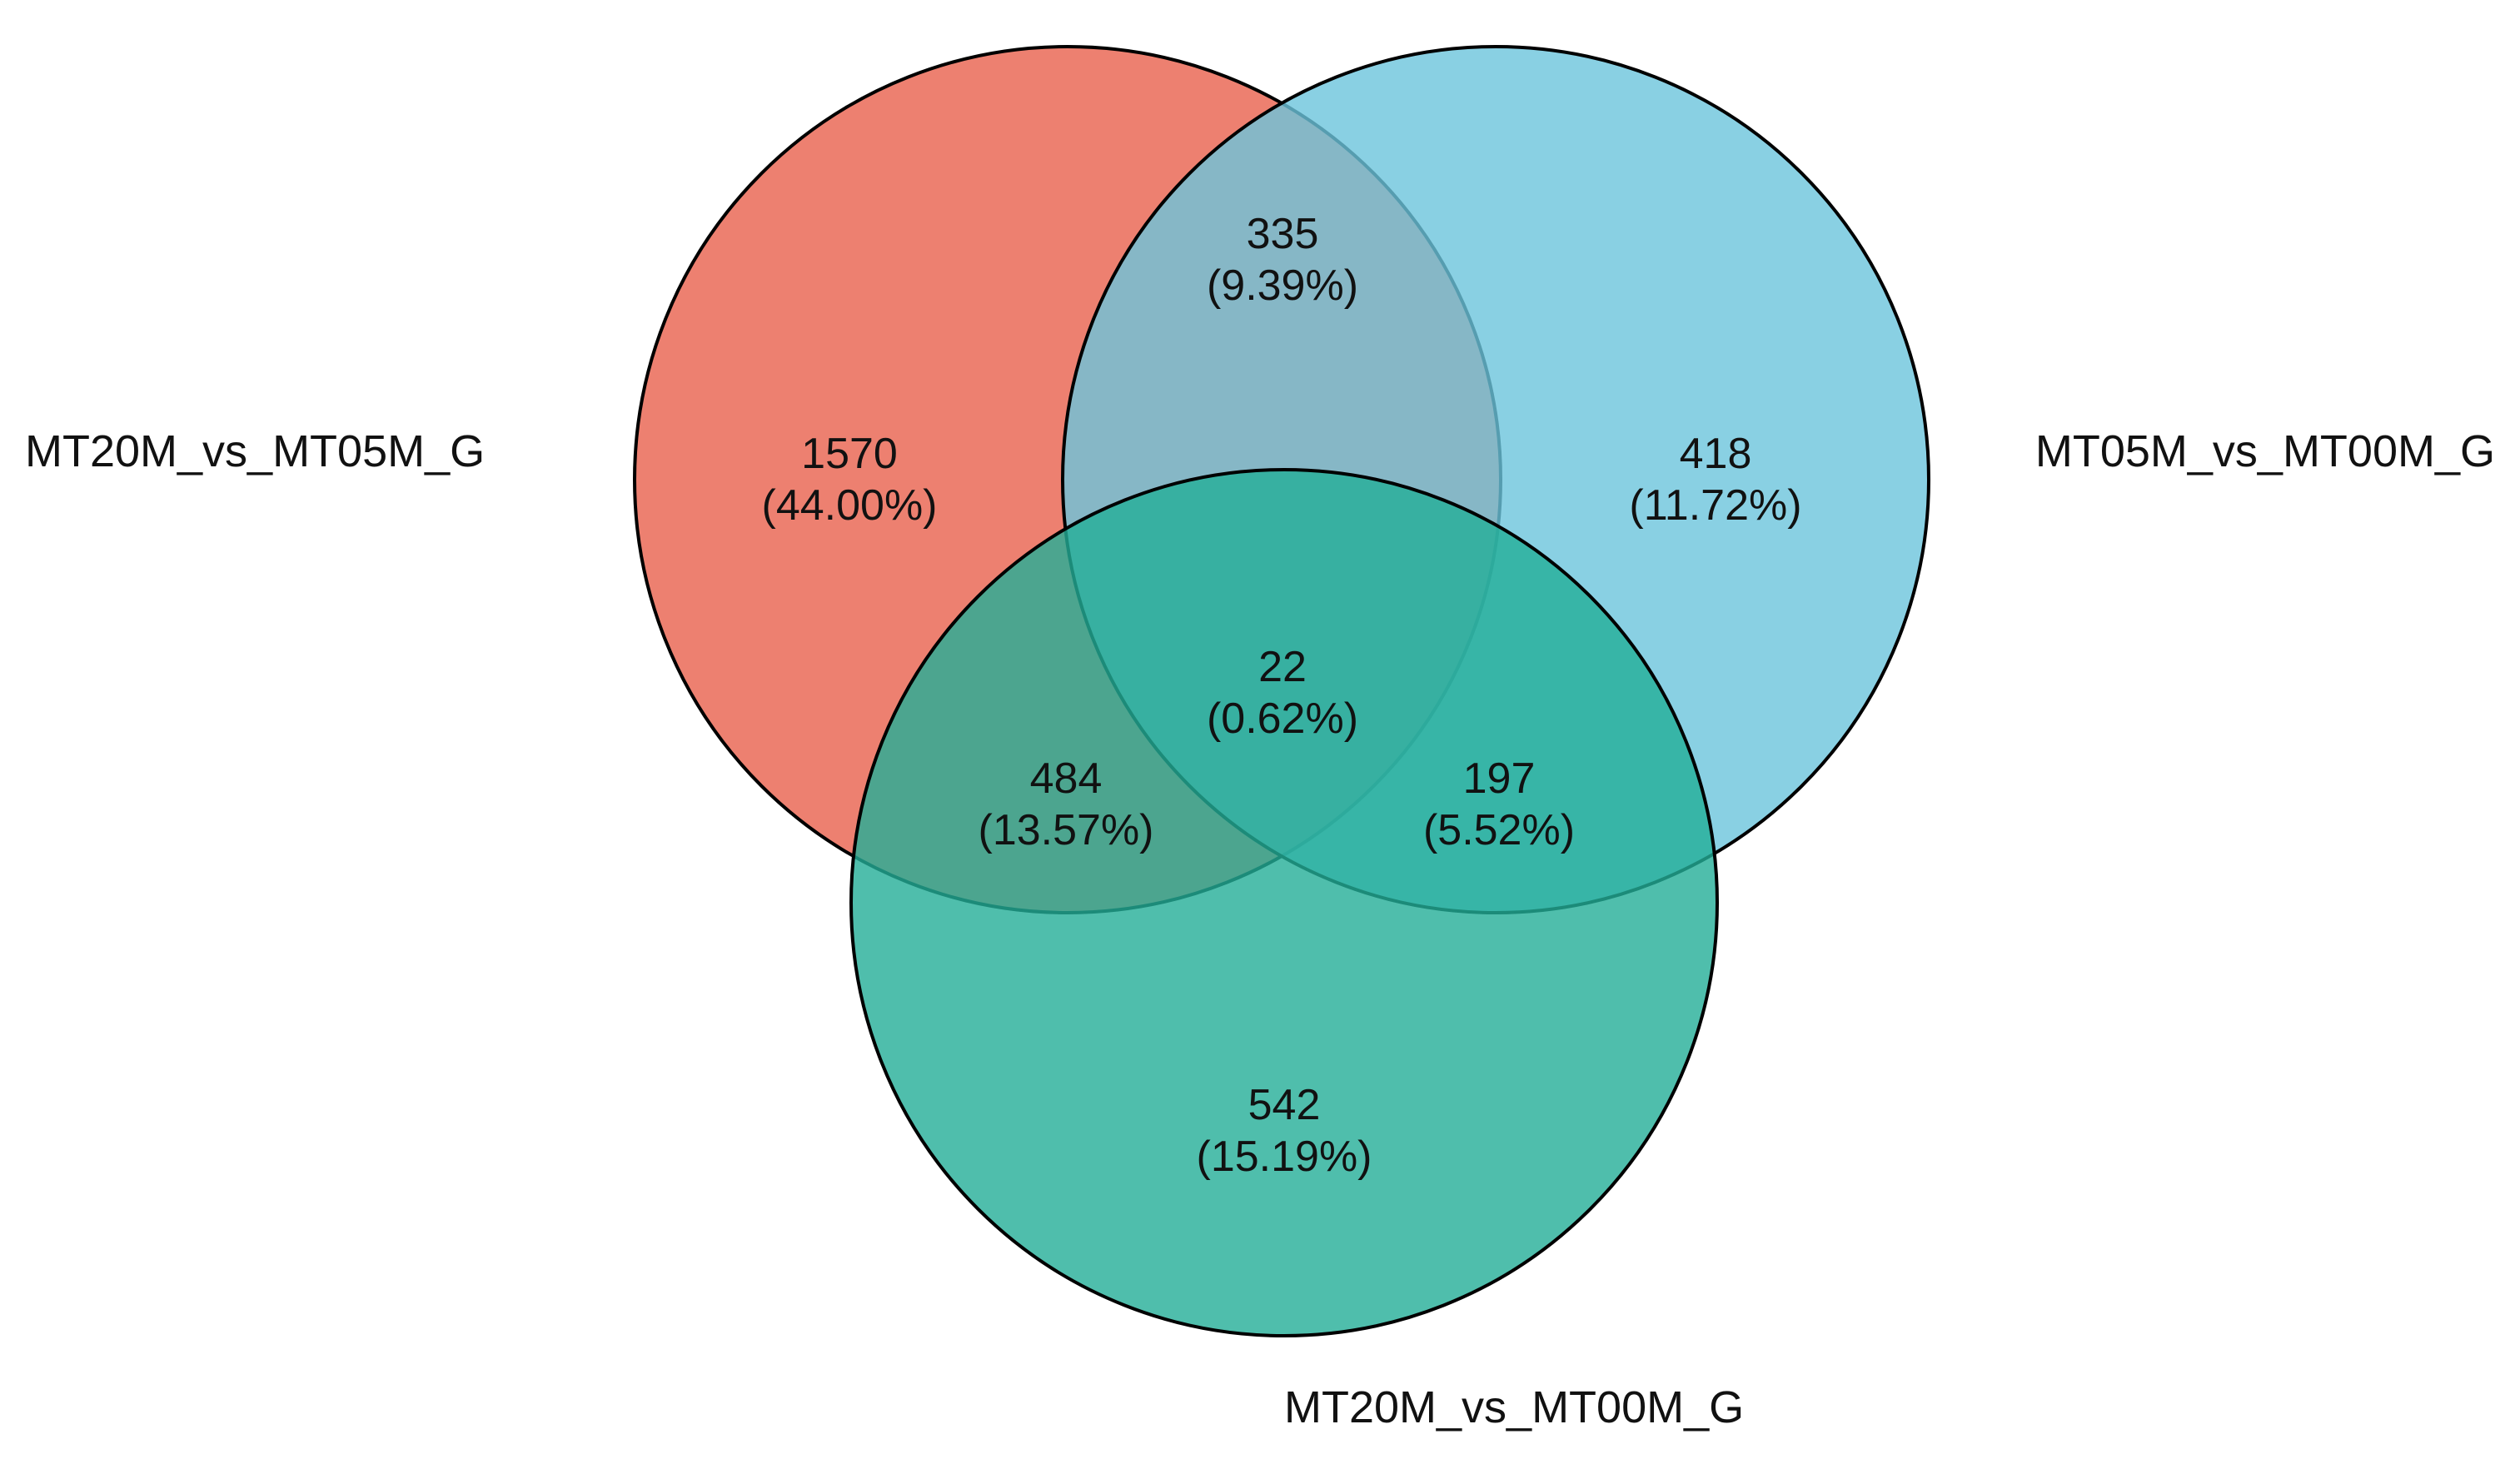  I want to click on set-label-mt20m-vs-mt00m: MT20M_vs_MT00M_G, so click(1514, 1407).